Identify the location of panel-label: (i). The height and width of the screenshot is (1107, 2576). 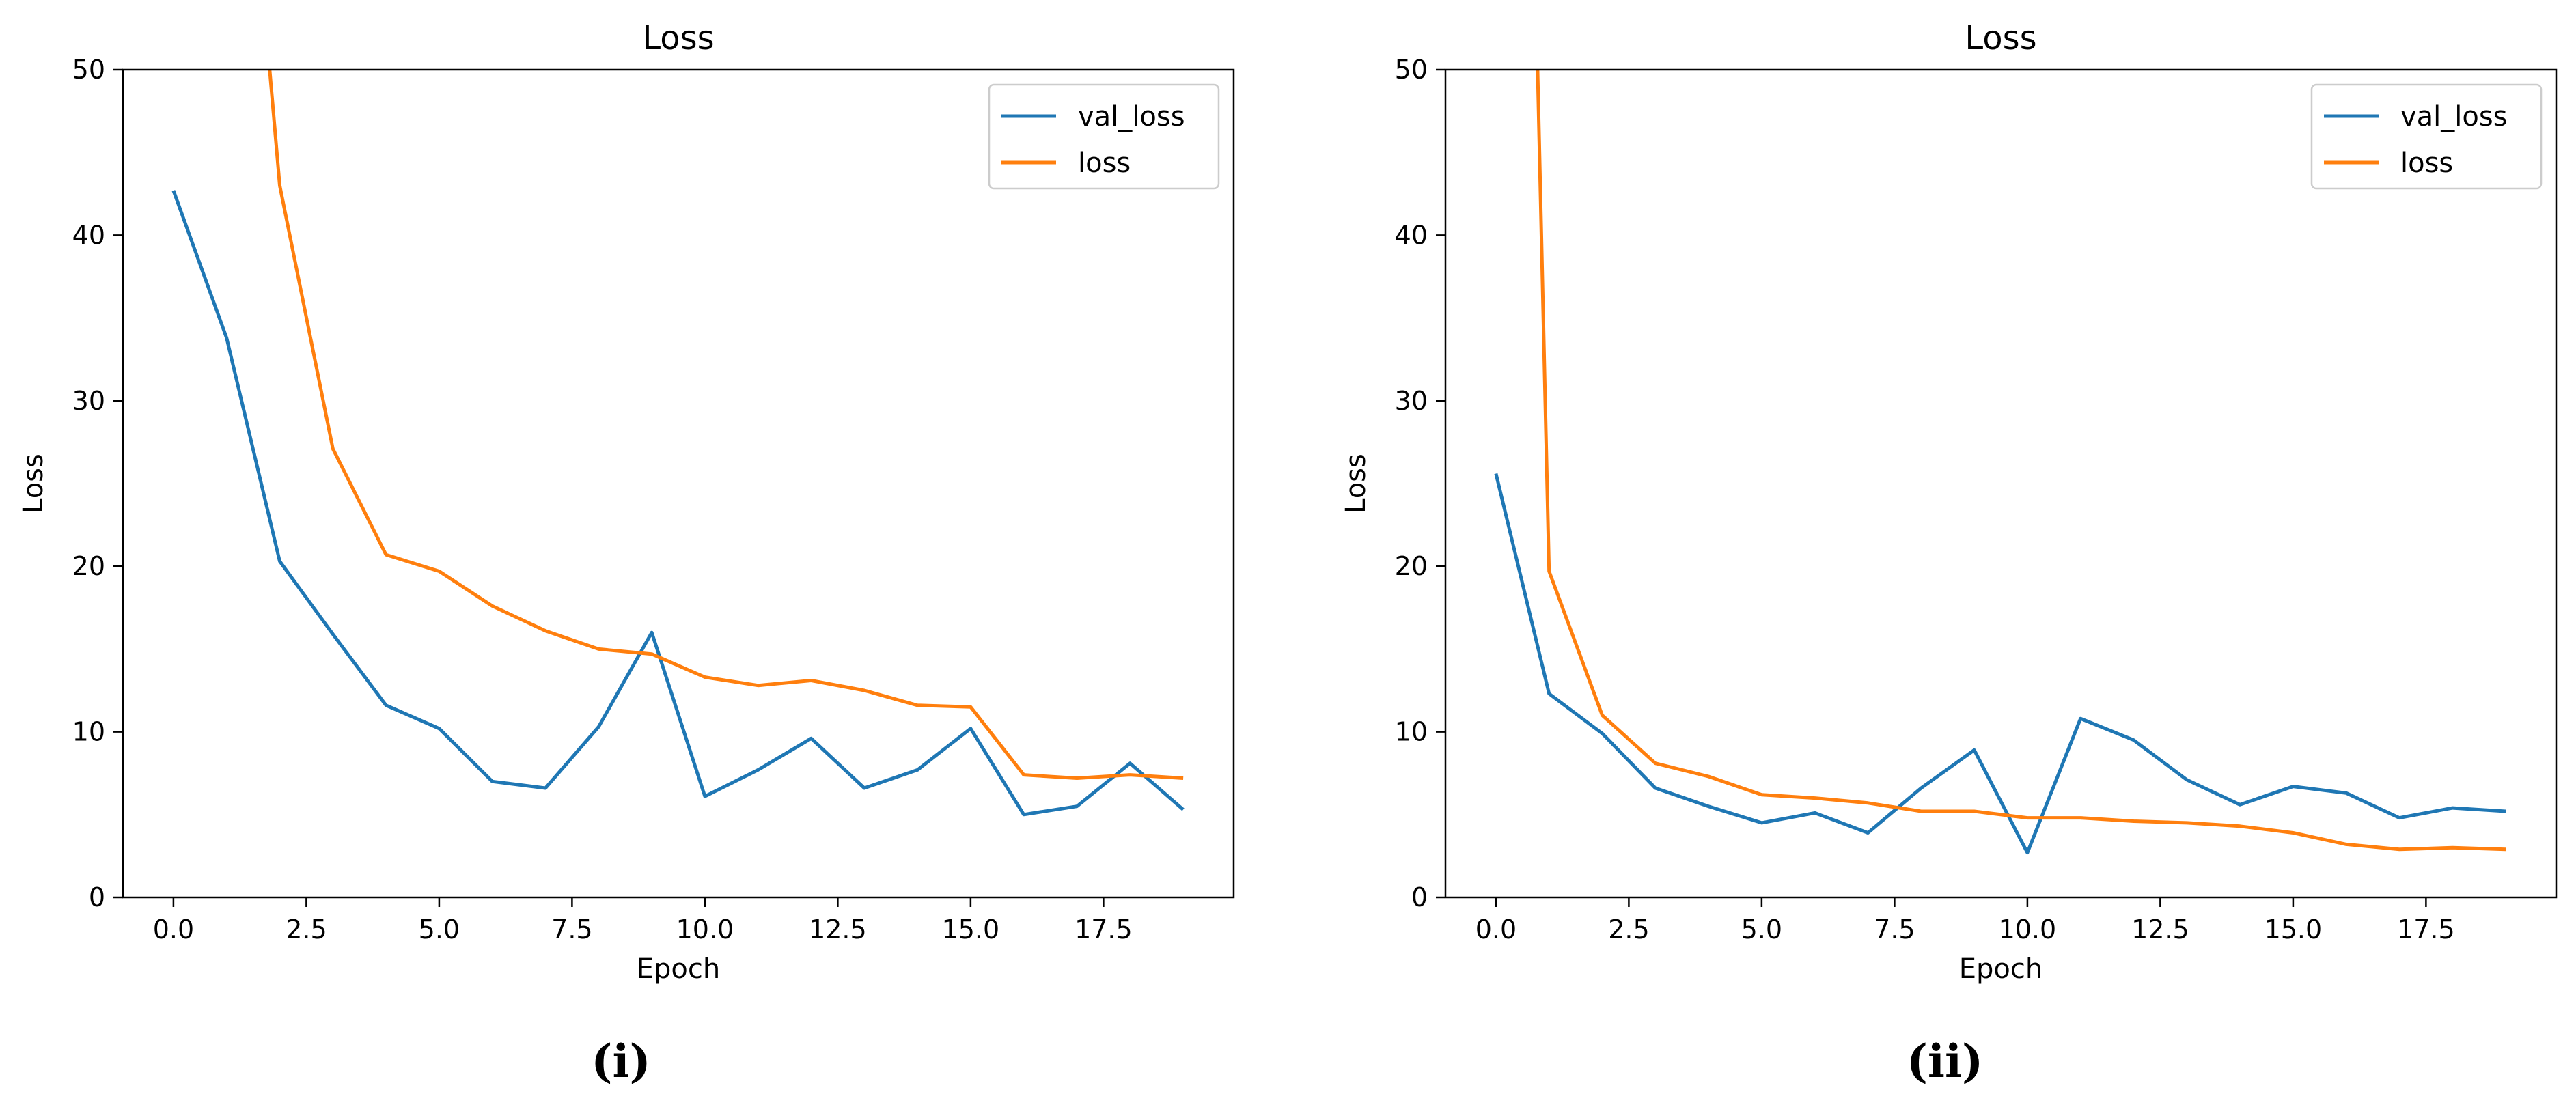
(621, 1061).